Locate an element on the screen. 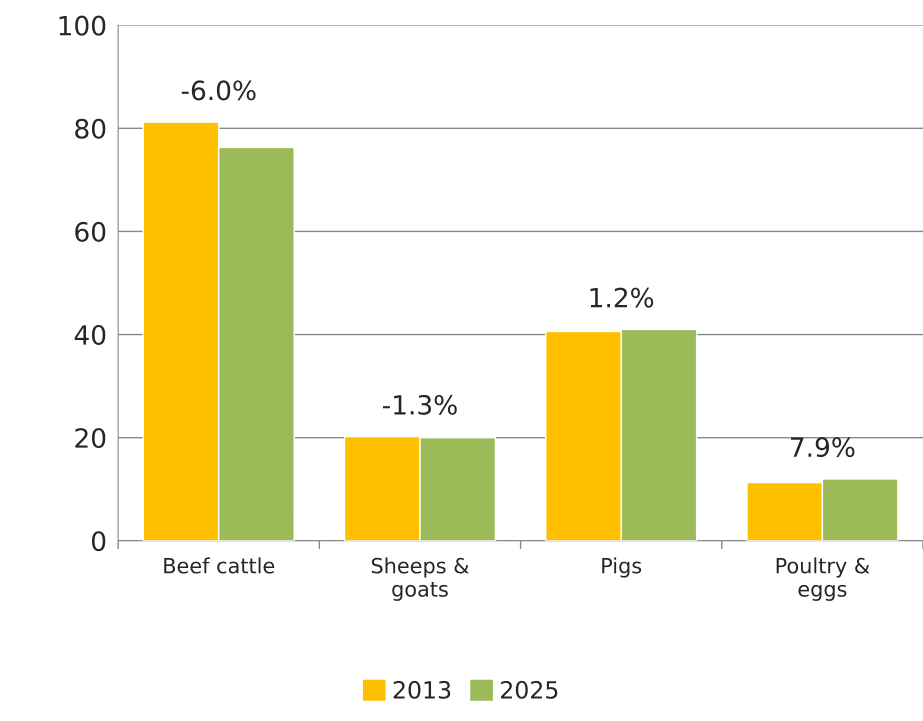  annotation: -6.0% is located at coordinates (219, 90).